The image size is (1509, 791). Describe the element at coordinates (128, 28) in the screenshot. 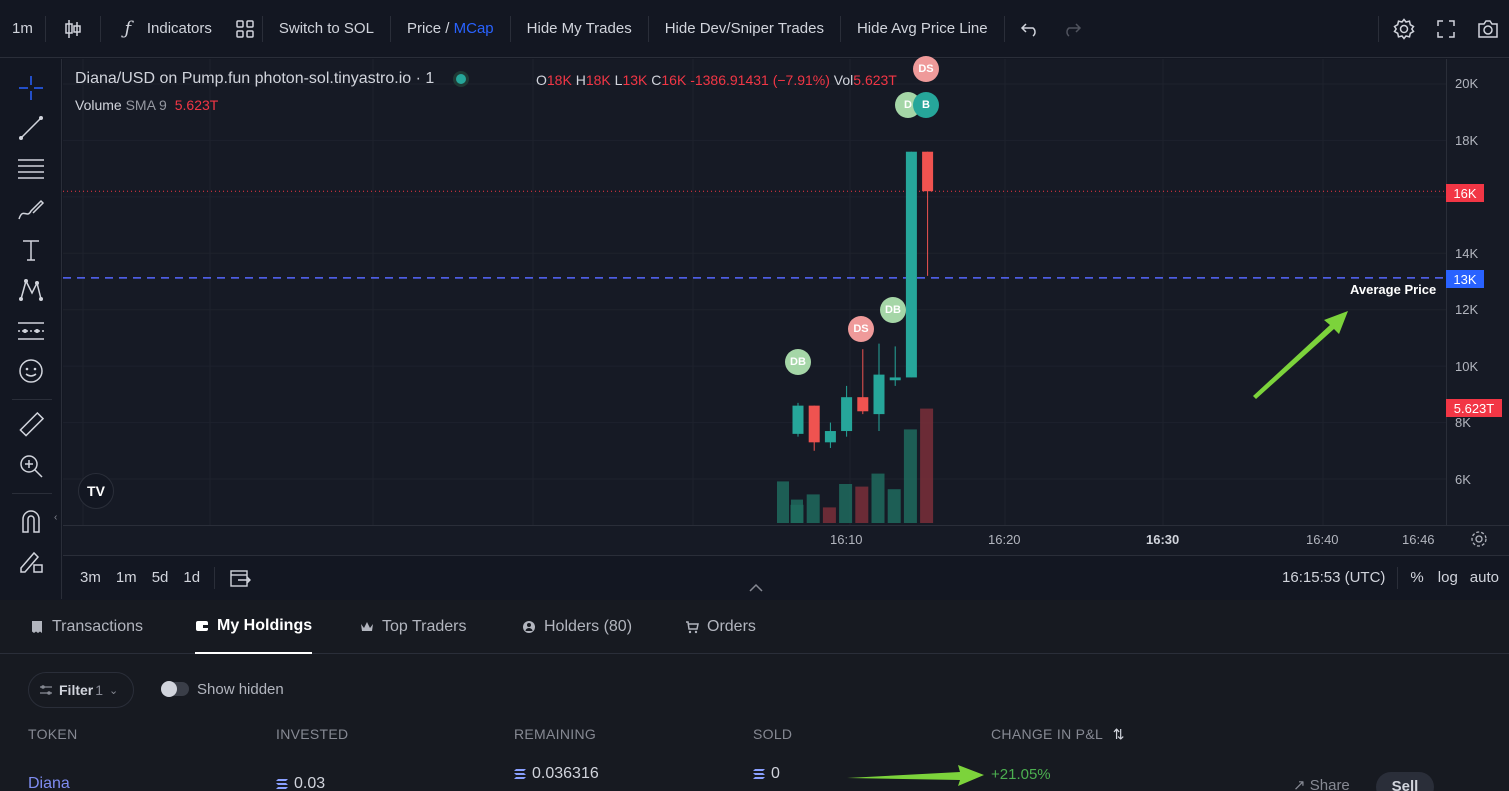

I see `function-icon: ƒ` at that location.